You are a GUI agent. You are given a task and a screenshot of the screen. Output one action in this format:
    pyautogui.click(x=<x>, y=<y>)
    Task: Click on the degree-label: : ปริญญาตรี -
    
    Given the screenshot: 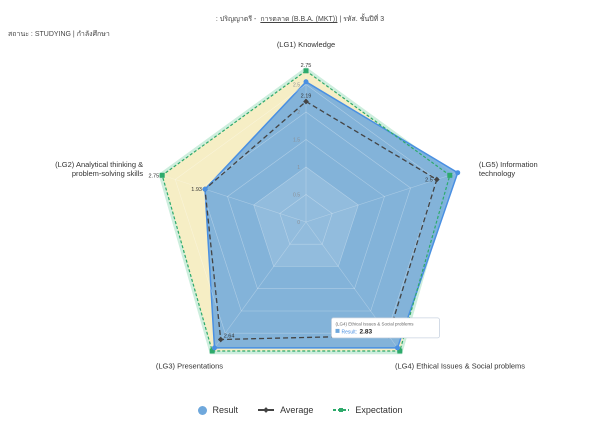 What is the action you would take?
    pyautogui.click(x=236, y=19)
    